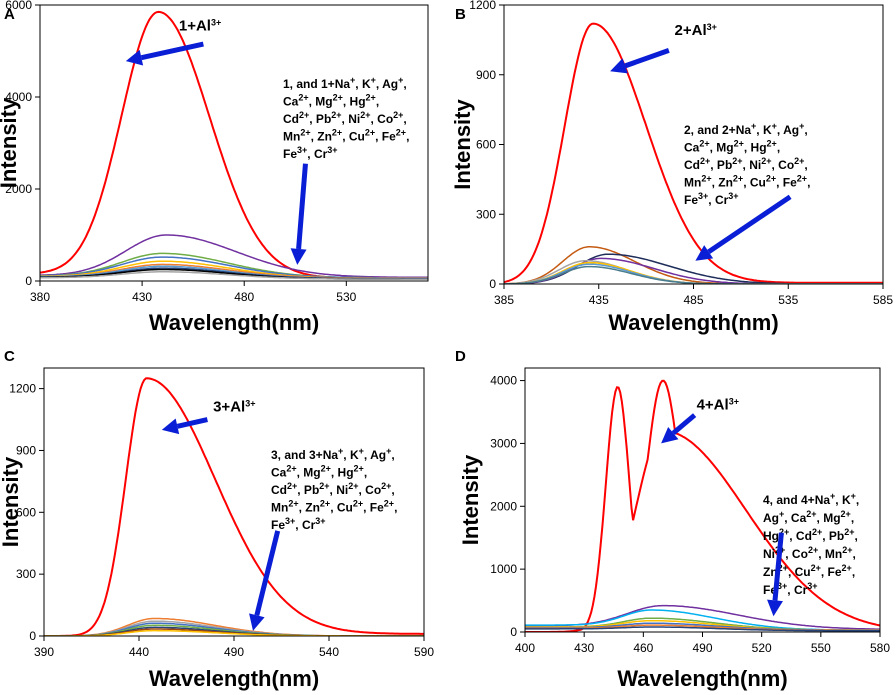  What do you see at coordinates (503, 443) in the screenshot?
I see `y-tick-label: 3000` at bounding box center [503, 443].